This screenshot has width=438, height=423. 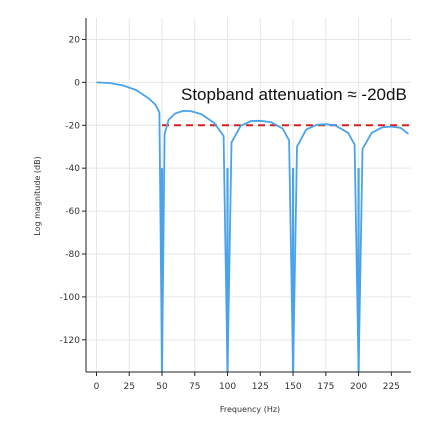 I want to click on x-tick-label-4: 100, so click(x=227, y=387).